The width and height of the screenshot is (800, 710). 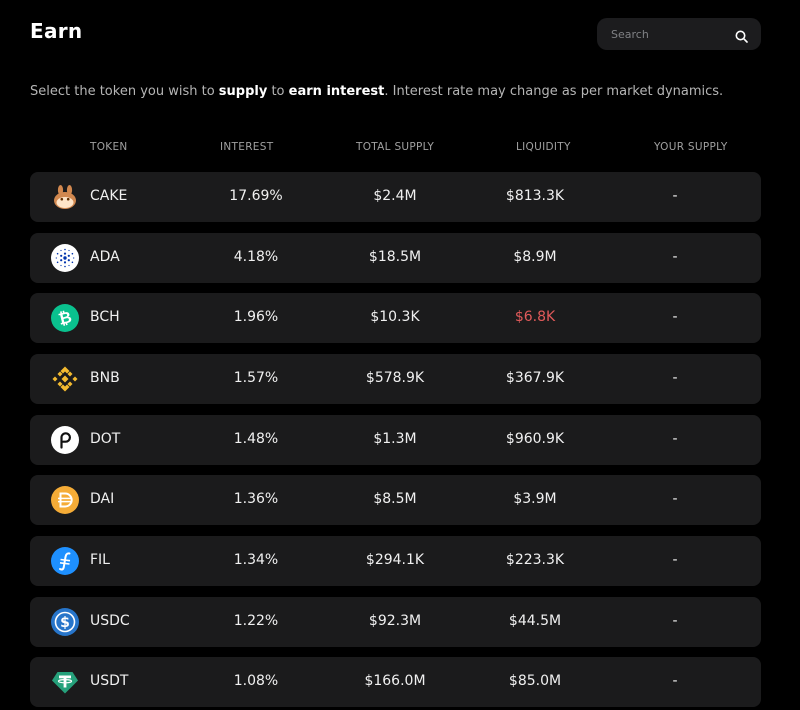 I want to click on column-header-total-supply: TOTAL SUPPLY, so click(x=395, y=147).